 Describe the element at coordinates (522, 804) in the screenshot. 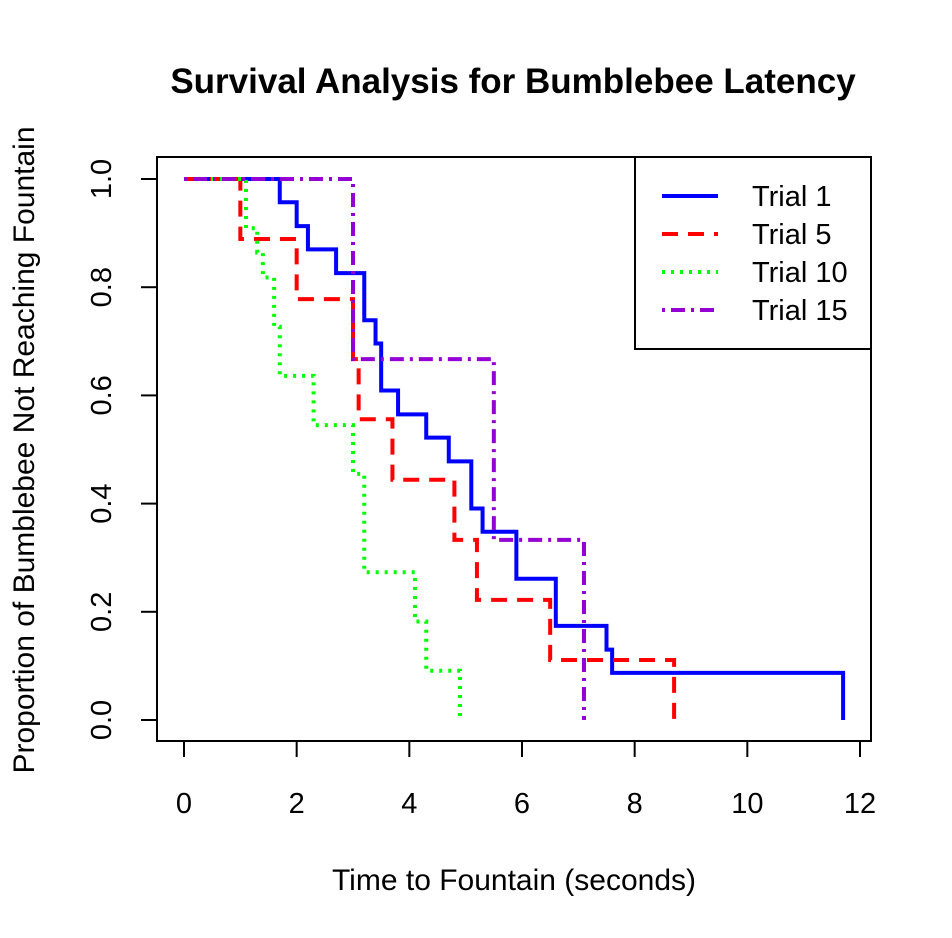

I see `x-tick-label: 6` at that location.